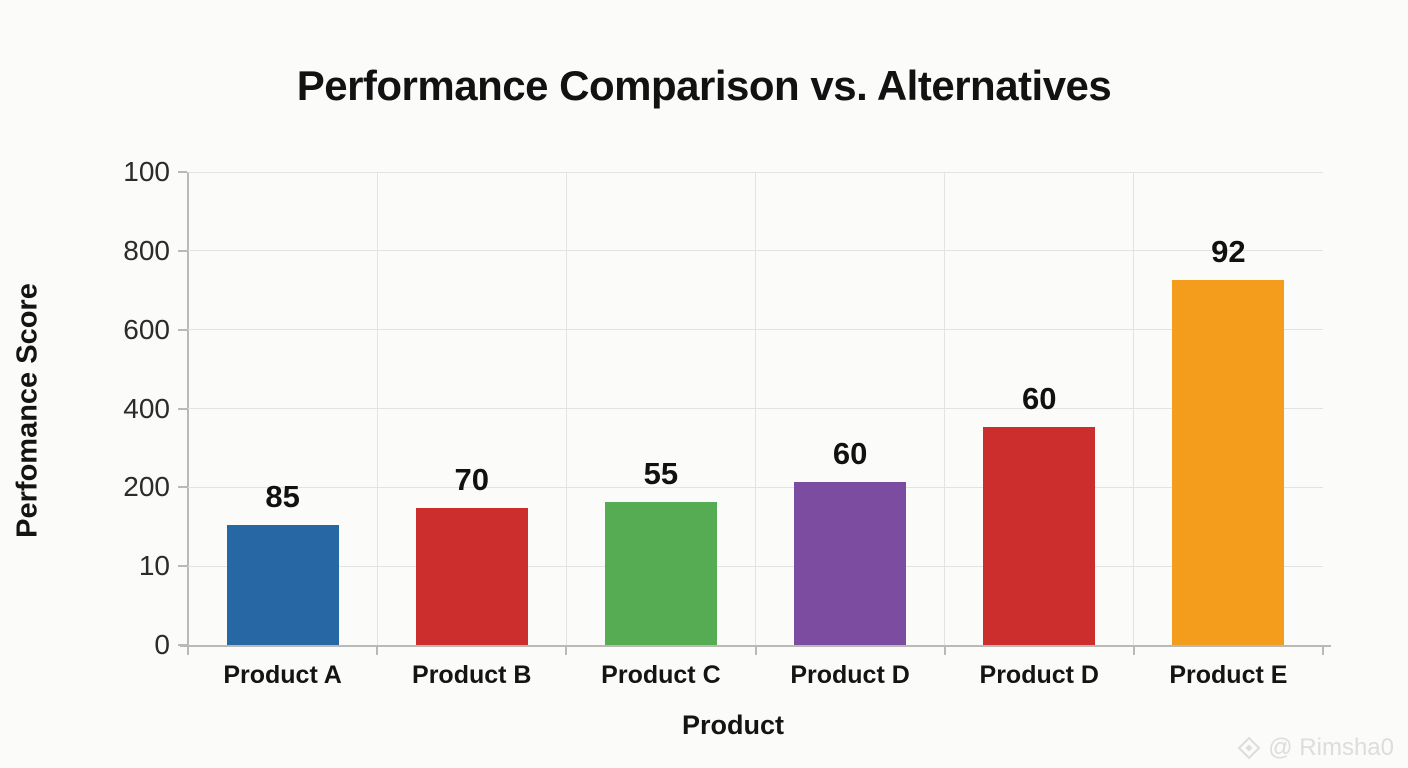 This screenshot has height=768, width=1408. Describe the element at coordinates (732, 725) in the screenshot. I see `x-axis-title: Product` at that location.